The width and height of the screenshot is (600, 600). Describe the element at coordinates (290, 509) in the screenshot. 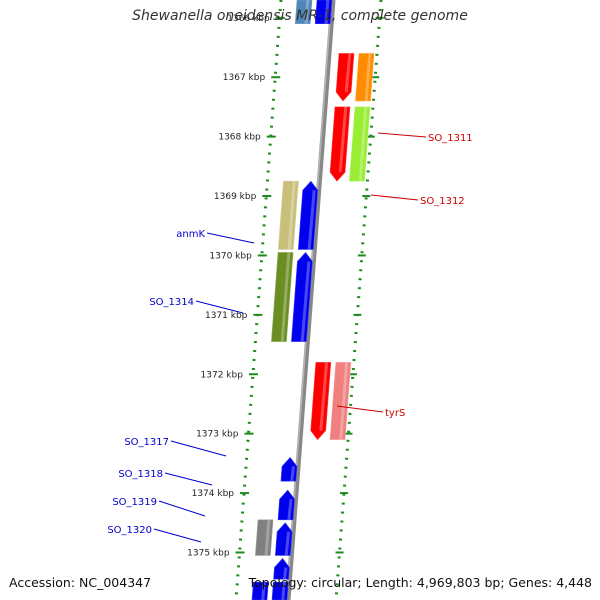

I see `gene-feature-shine-f14` at that location.